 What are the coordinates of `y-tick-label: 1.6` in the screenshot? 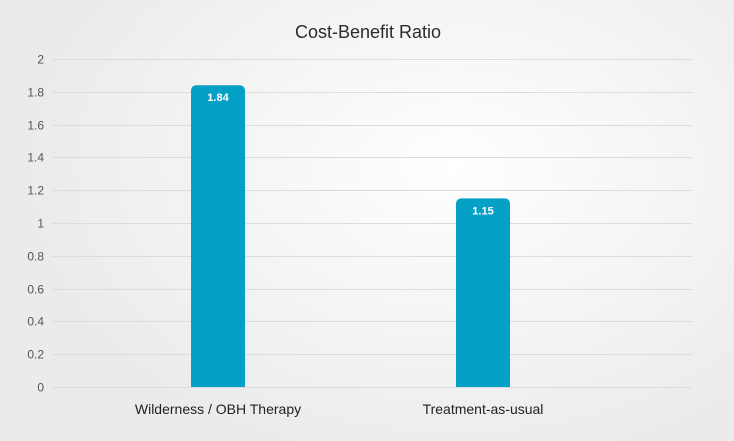 It's located at (35, 126).